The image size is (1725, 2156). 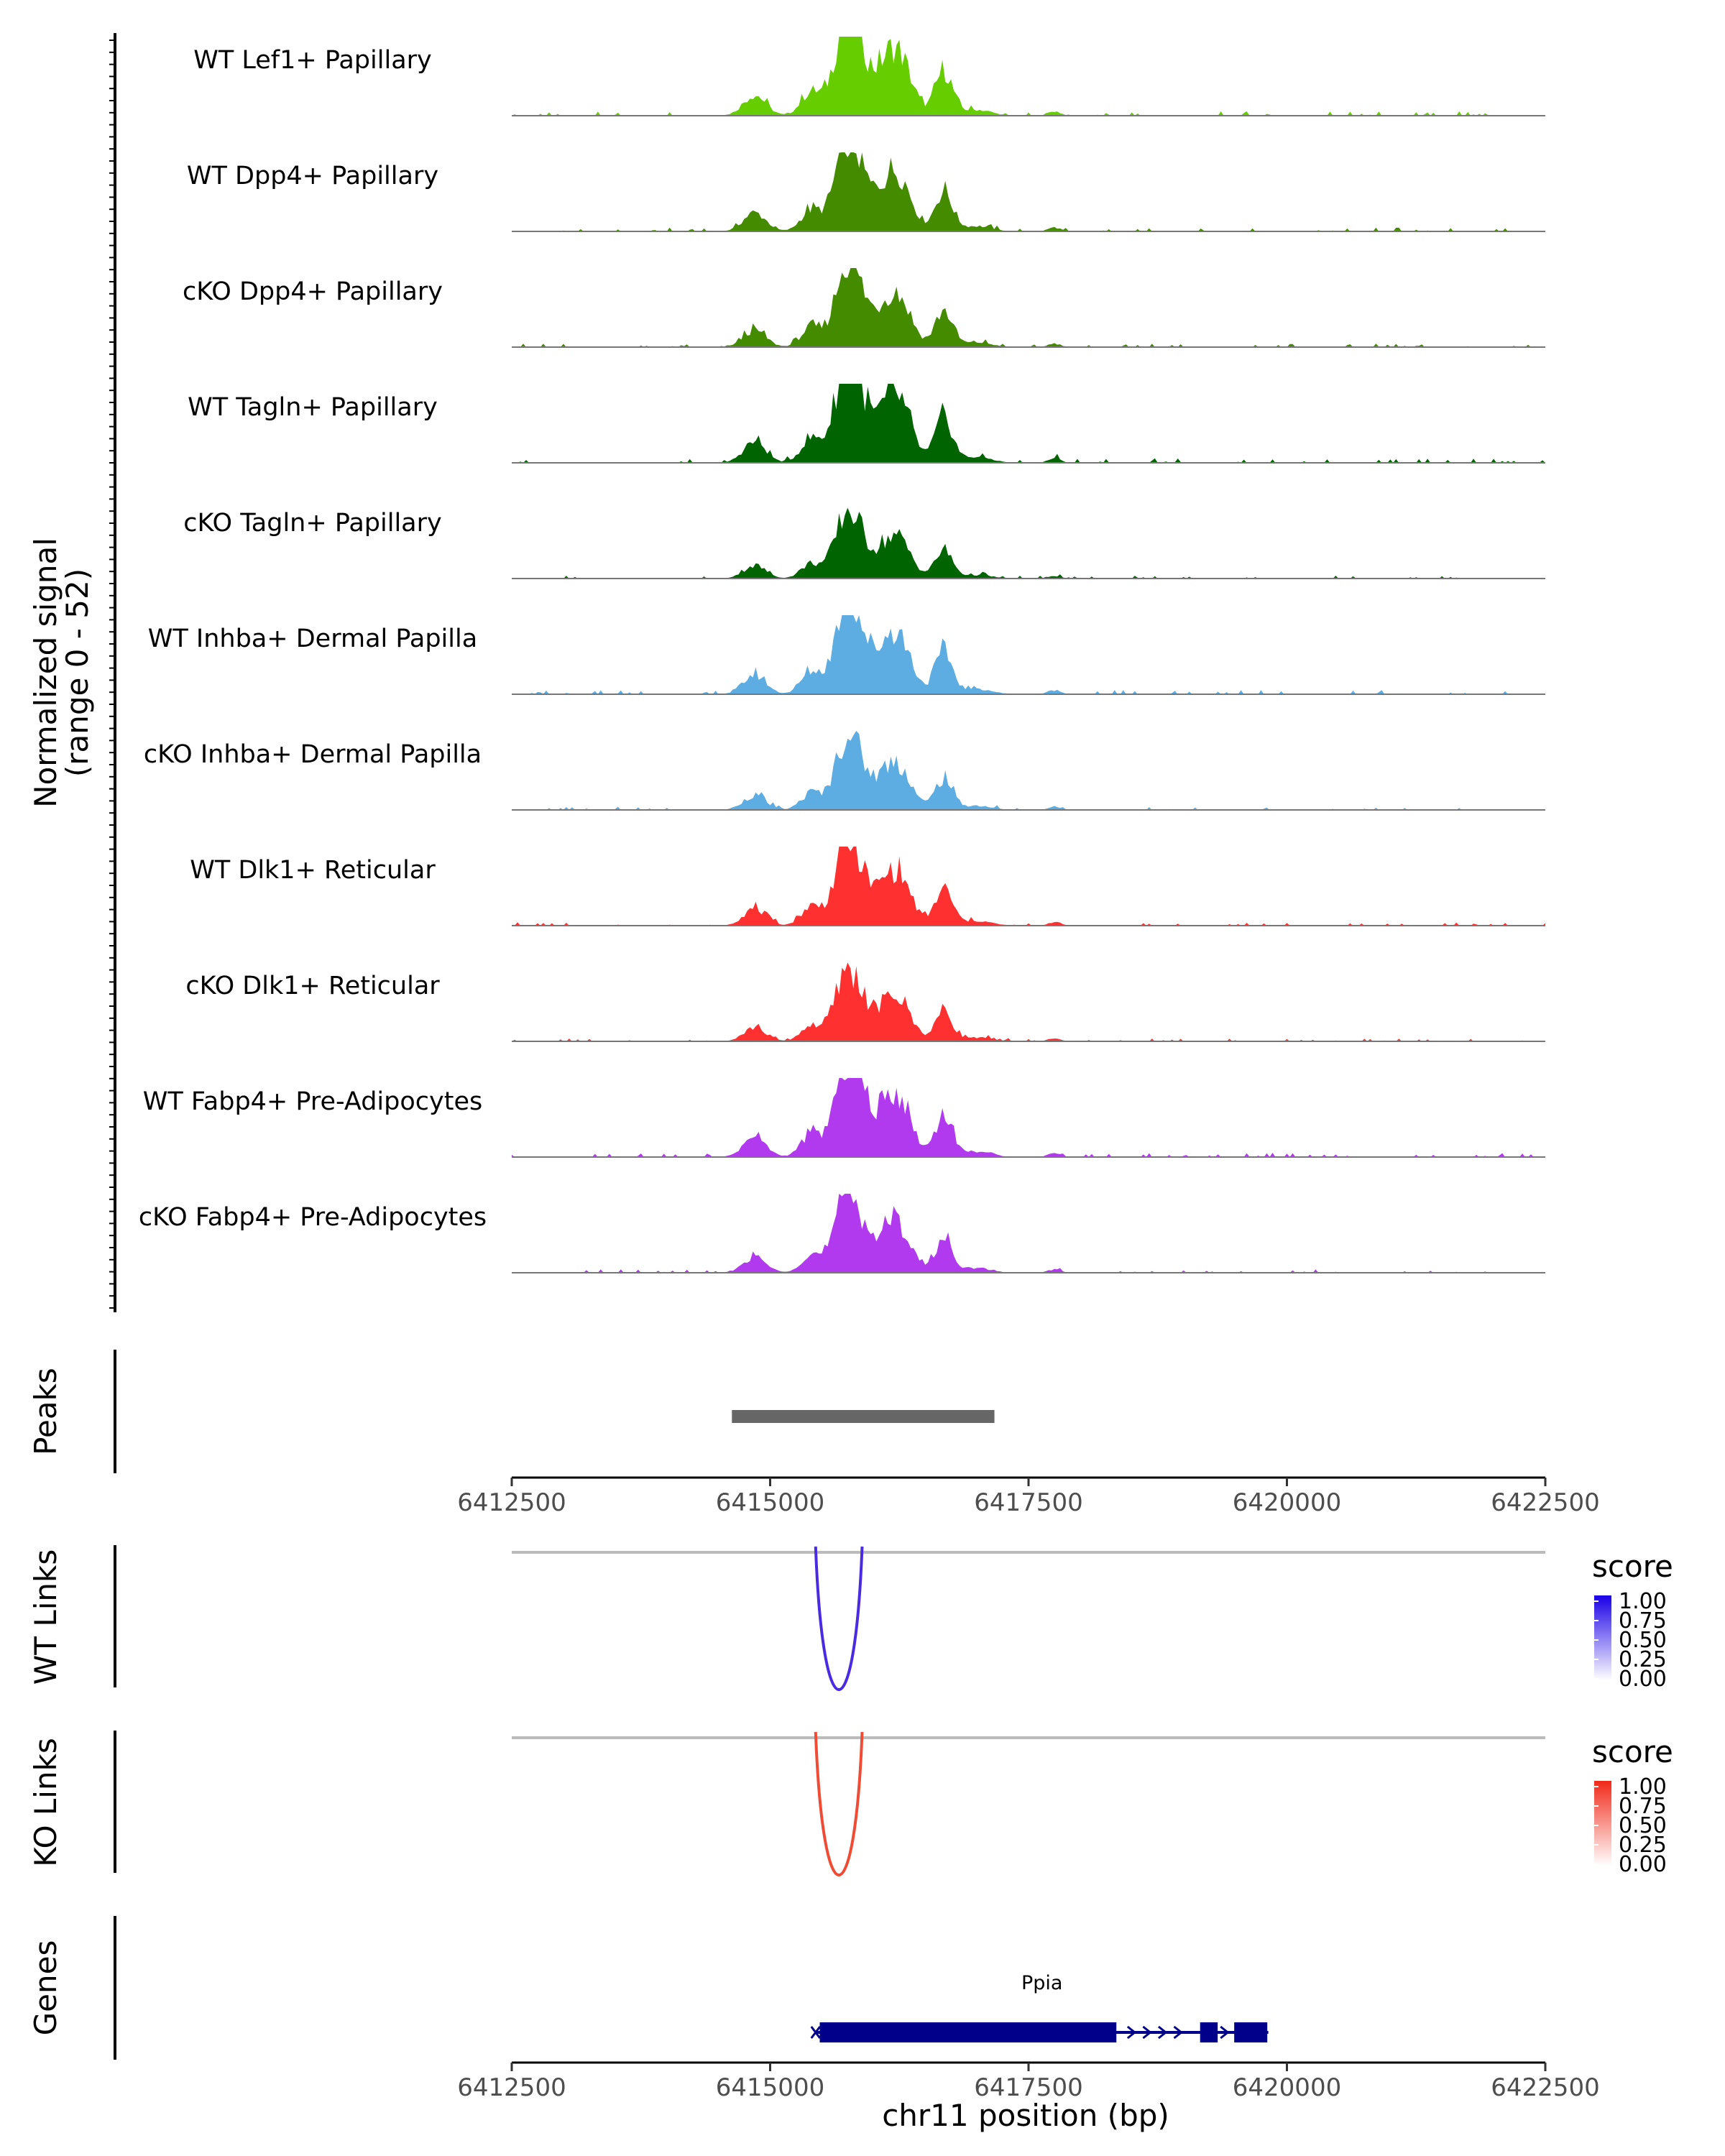 I want to click on coverage-track: WT Dpp4+ Papillary, so click(x=866, y=192).